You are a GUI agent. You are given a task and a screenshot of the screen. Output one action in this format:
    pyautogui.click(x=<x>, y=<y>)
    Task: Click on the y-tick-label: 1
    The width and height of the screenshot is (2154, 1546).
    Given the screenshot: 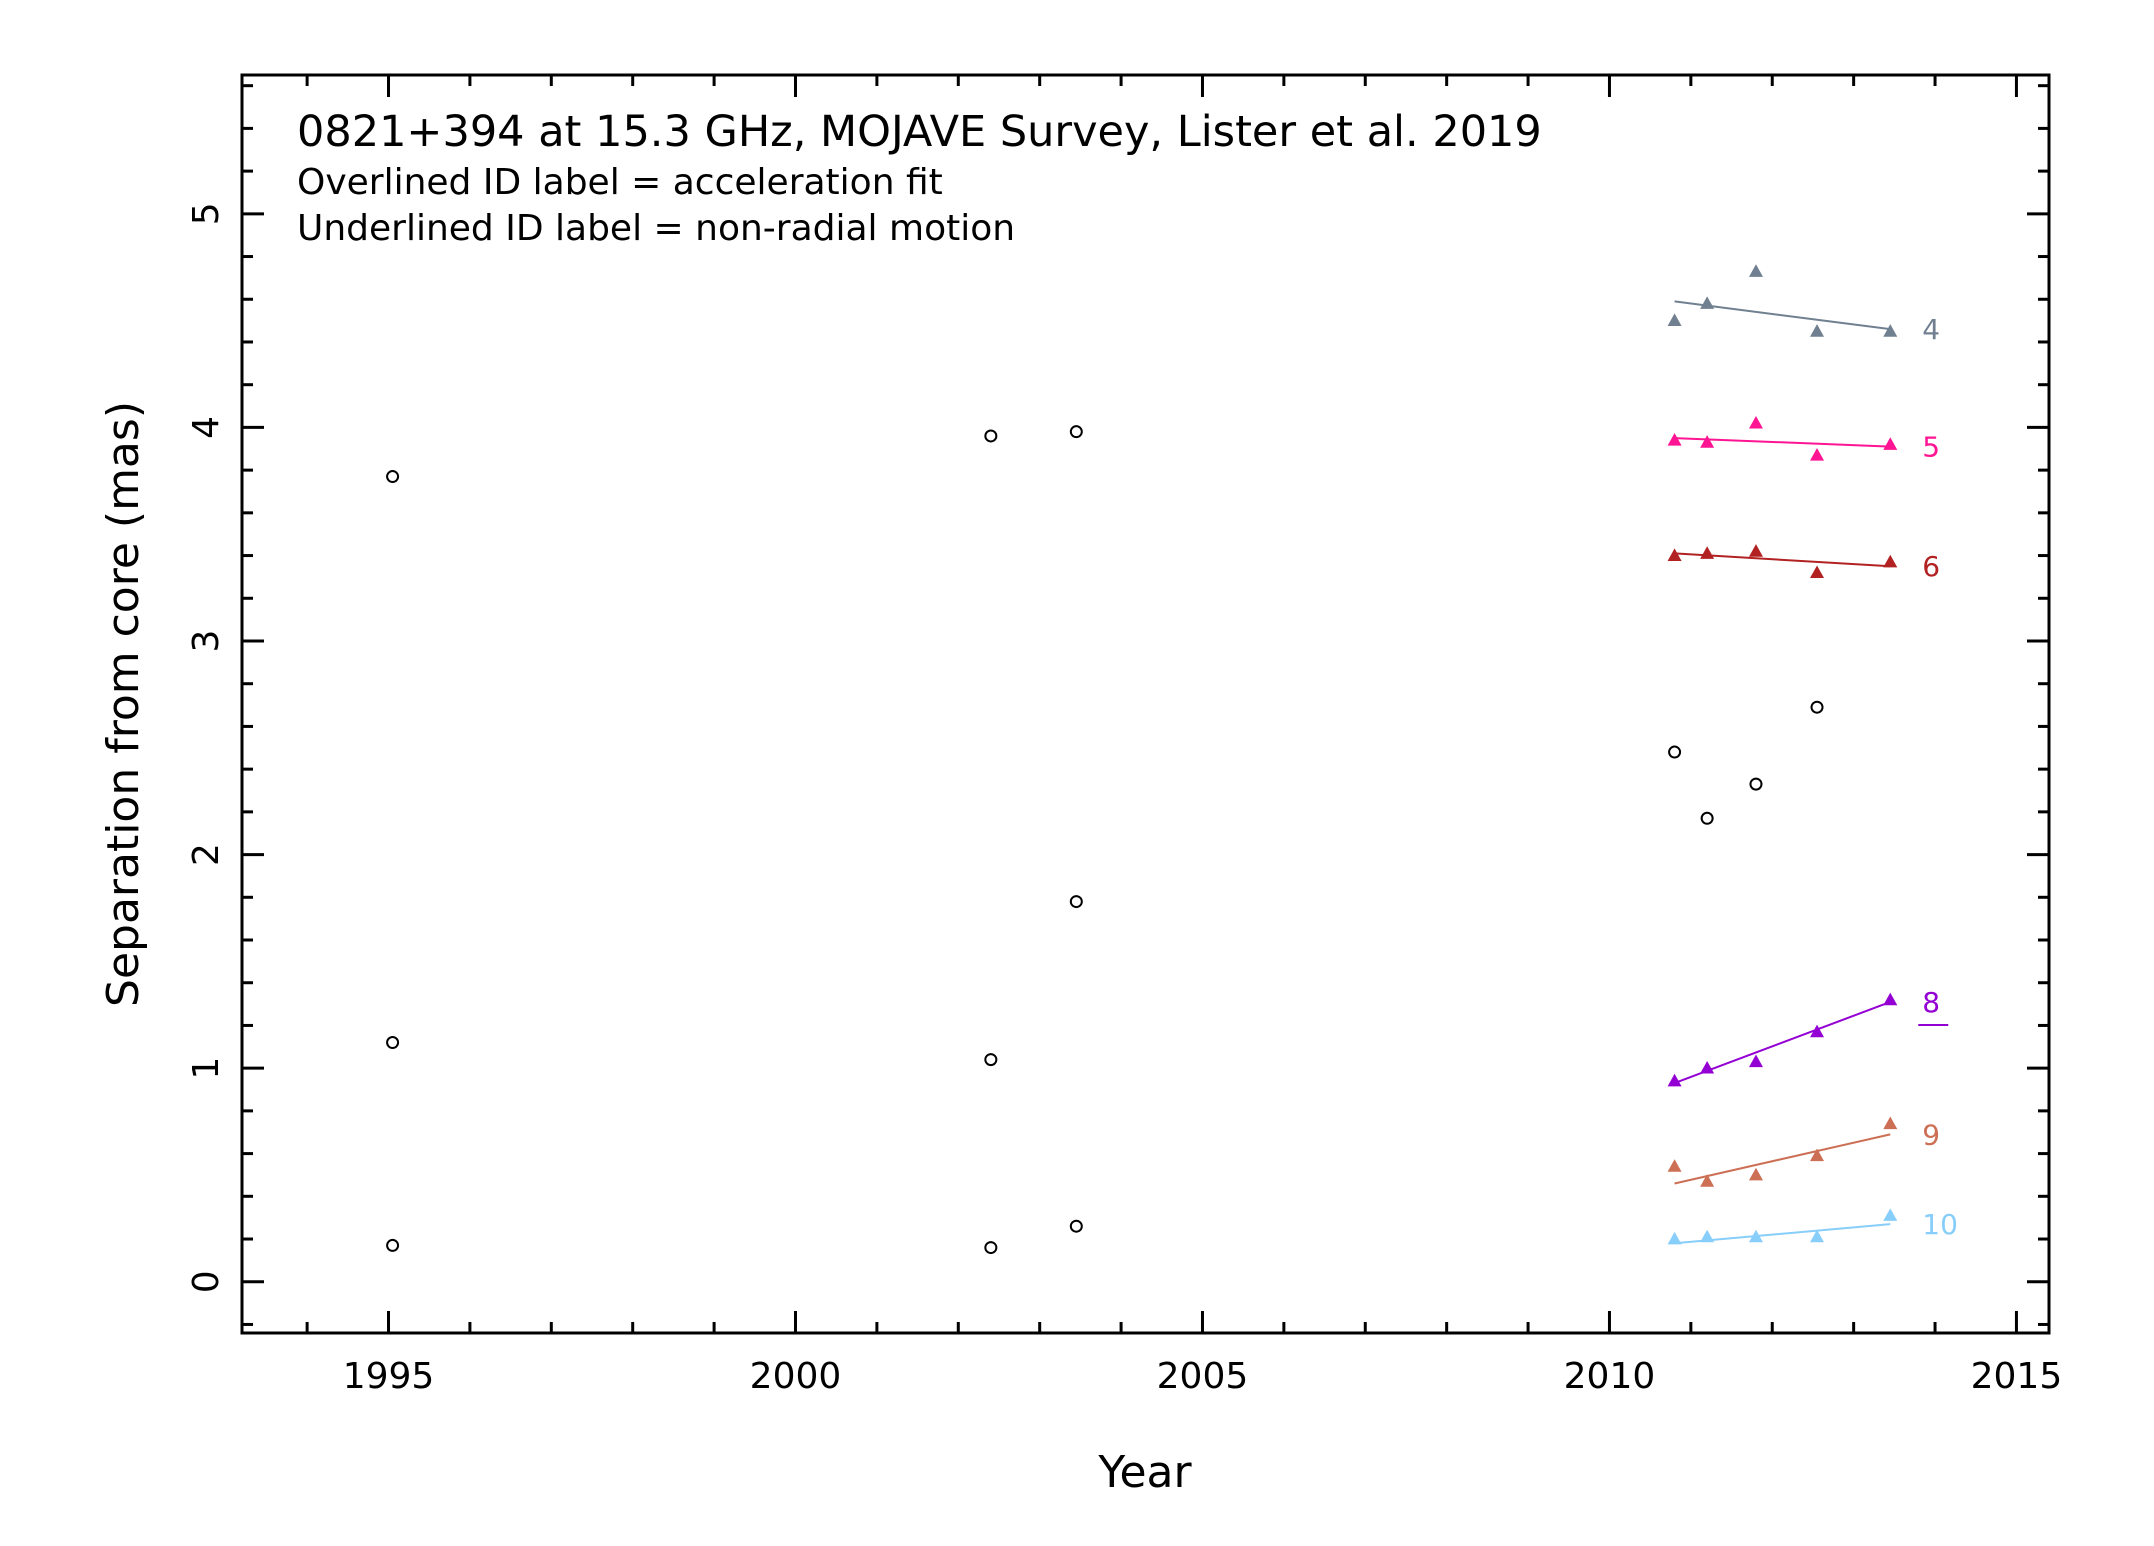 What is the action you would take?
    pyautogui.click(x=206, y=1068)
    